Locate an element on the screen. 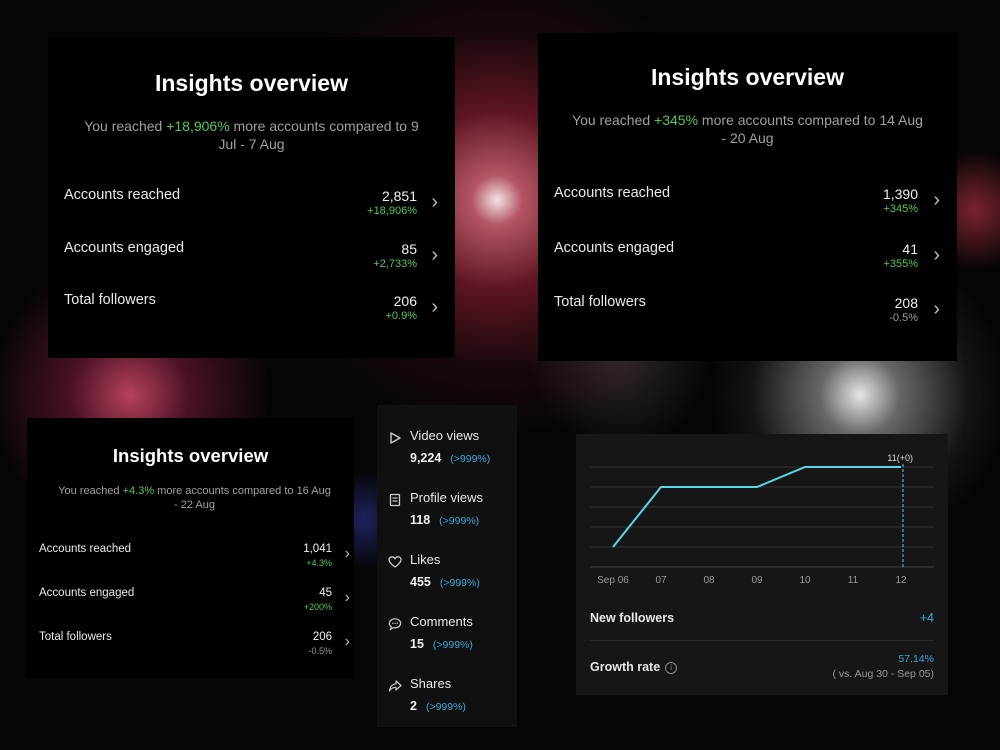 The image size is (1000, 750). heart-icon is located at coordinates (395, 562).